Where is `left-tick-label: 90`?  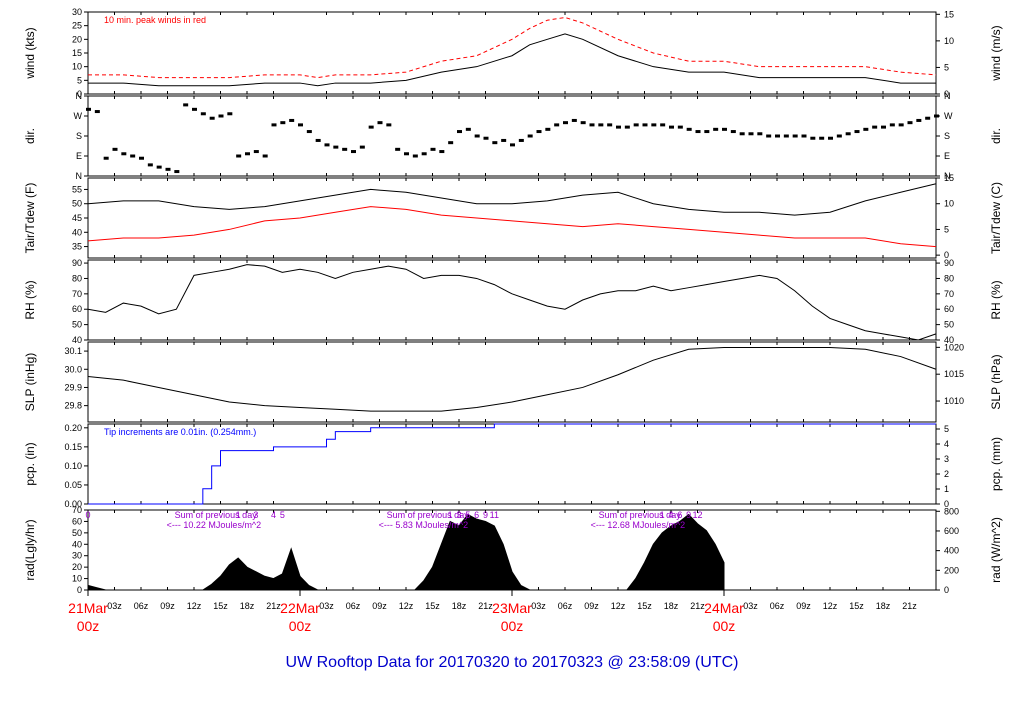
left-tick-label: 90 is located at coordinates (77, 263).